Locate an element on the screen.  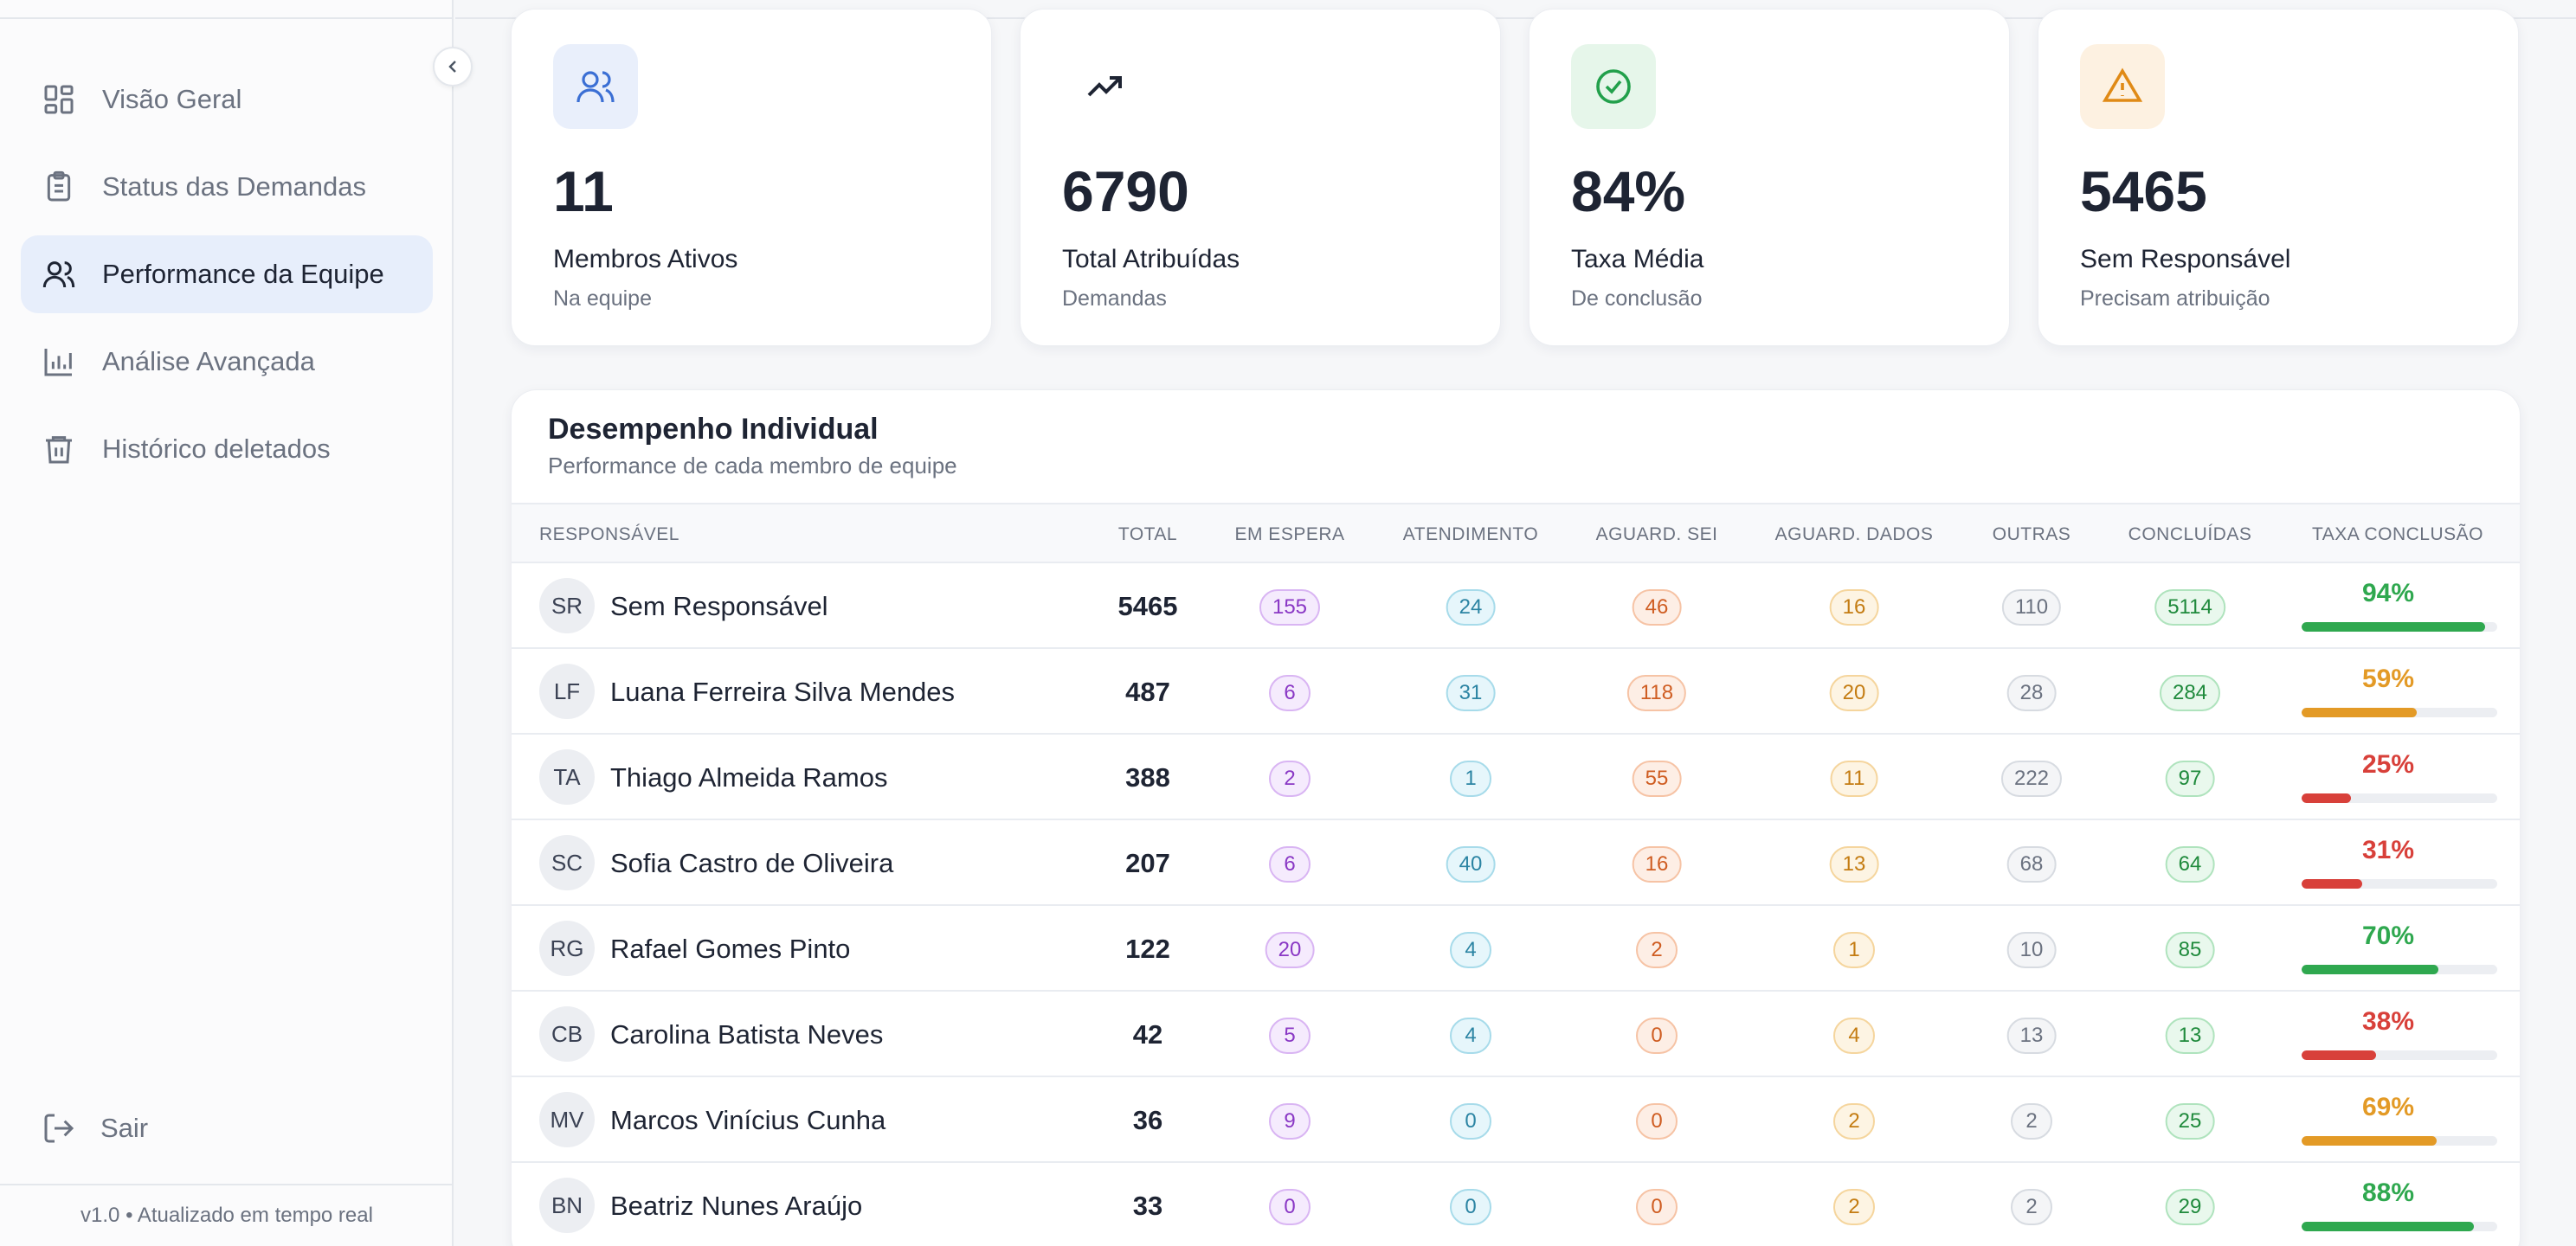
concluidas-badge: 13 is located at coordinates (2190, 1036).